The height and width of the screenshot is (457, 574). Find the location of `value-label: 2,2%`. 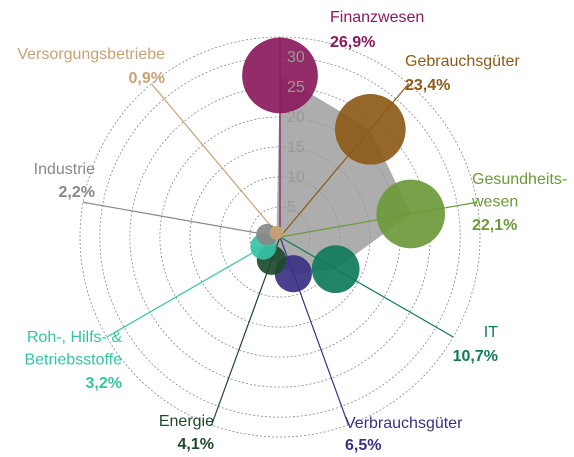

value-label: 2,2% is located at coordinates (77, 192).